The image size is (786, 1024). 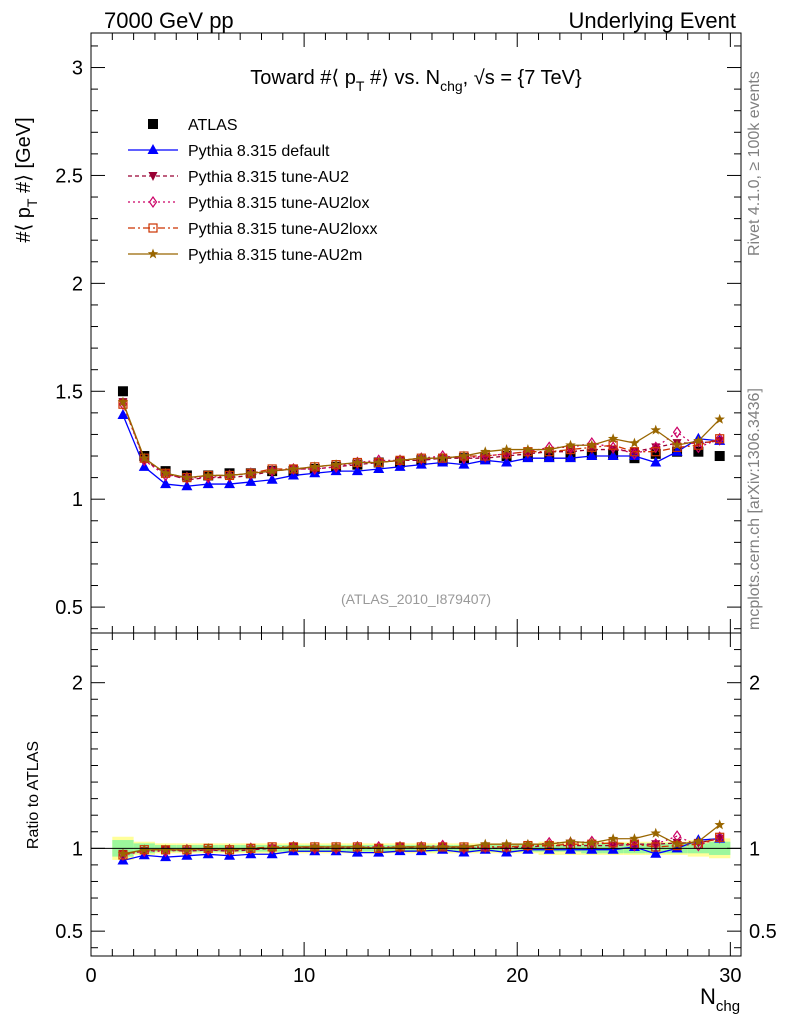 What do you see at coordinates (24, 157) in the screenshot?
I see `y-axis-label-part-b: #⟩ [GeV]` at bounding box center [24, 157].